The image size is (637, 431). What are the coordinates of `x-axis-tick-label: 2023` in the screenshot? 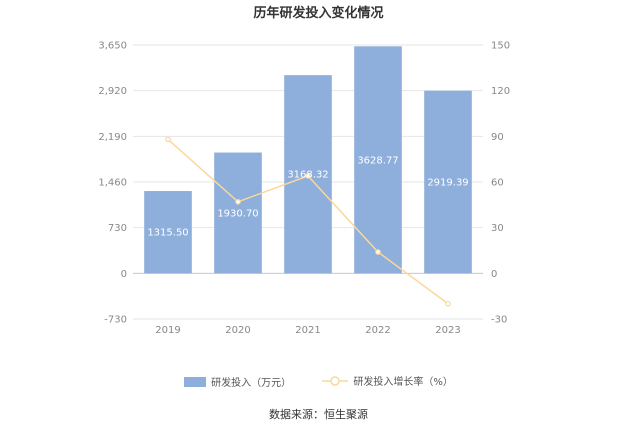 It's located at (447, 330).